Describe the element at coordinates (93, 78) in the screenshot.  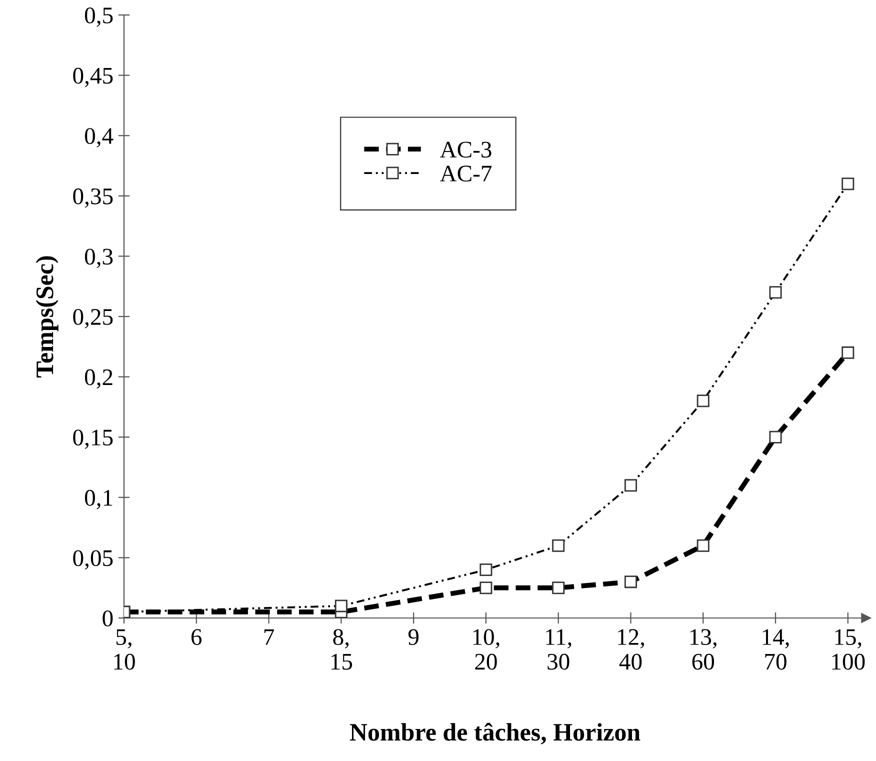
I see `y-tick-label: 0,45` at that location.